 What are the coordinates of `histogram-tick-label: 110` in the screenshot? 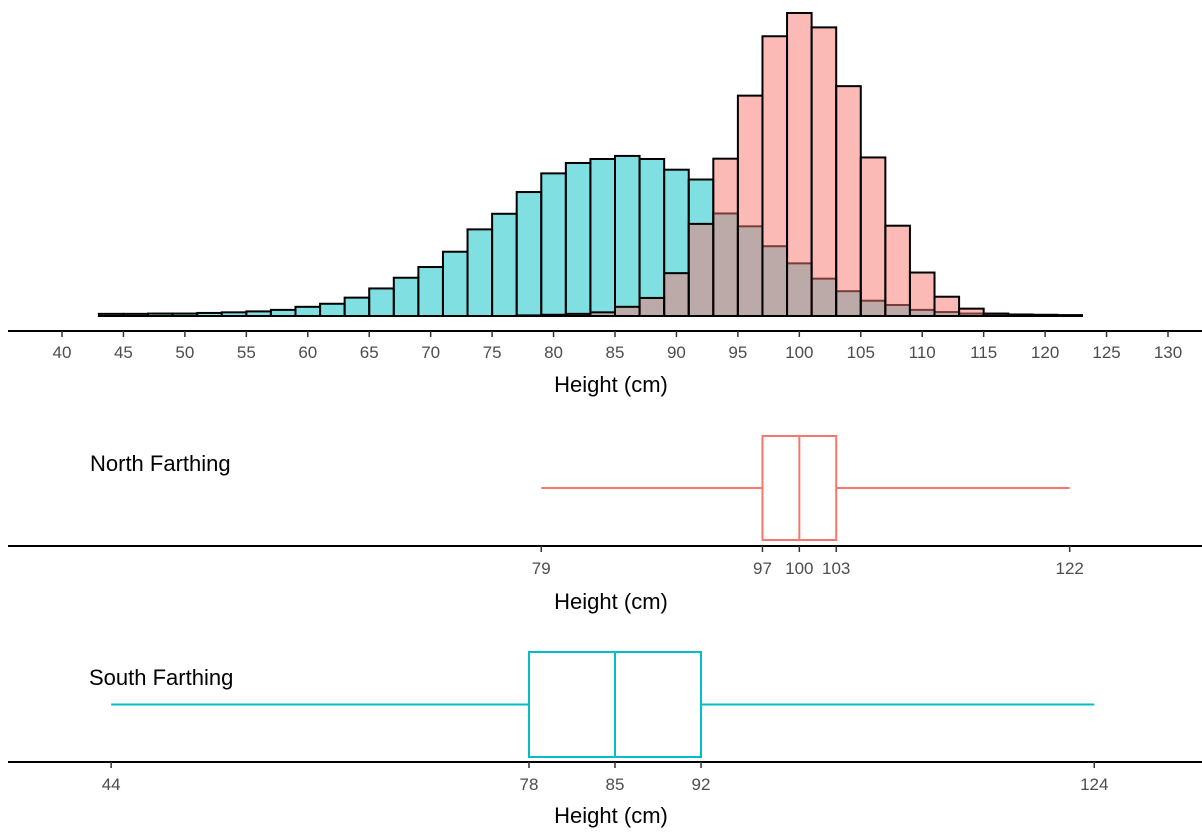 It's located at (922, 352).